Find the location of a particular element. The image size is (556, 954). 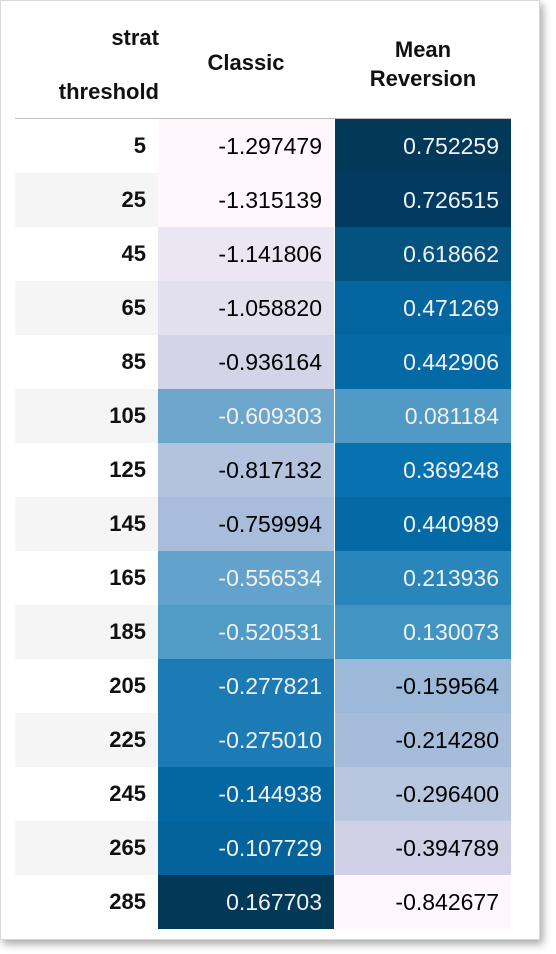

row-index-threshold: 25 is located at coordinates (86, 200).